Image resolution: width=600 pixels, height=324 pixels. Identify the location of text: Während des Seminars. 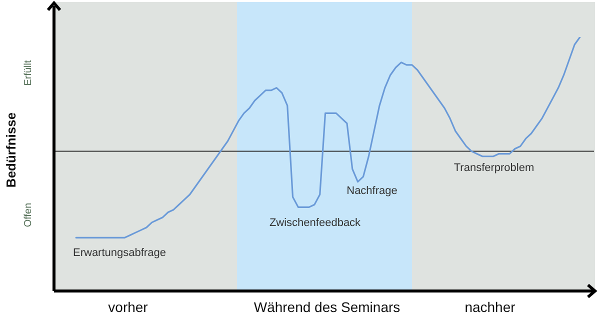
(327, 306).